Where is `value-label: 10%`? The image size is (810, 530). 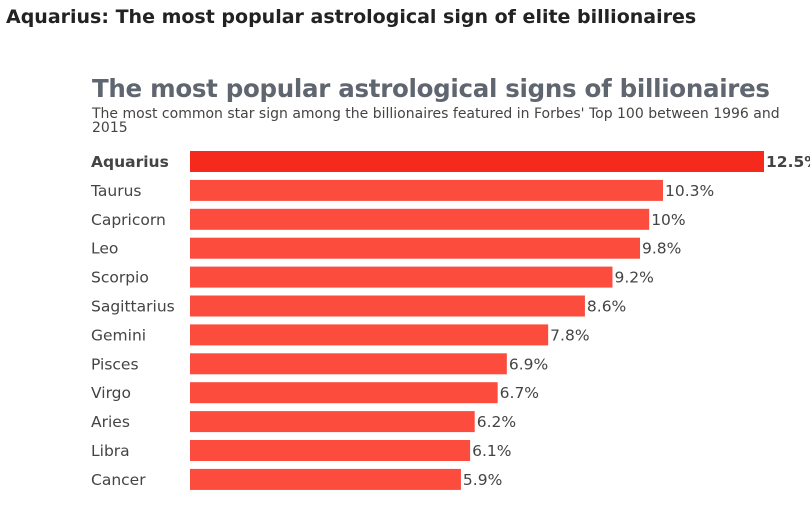 value-label: 10% is located at coordinates (668, 220).